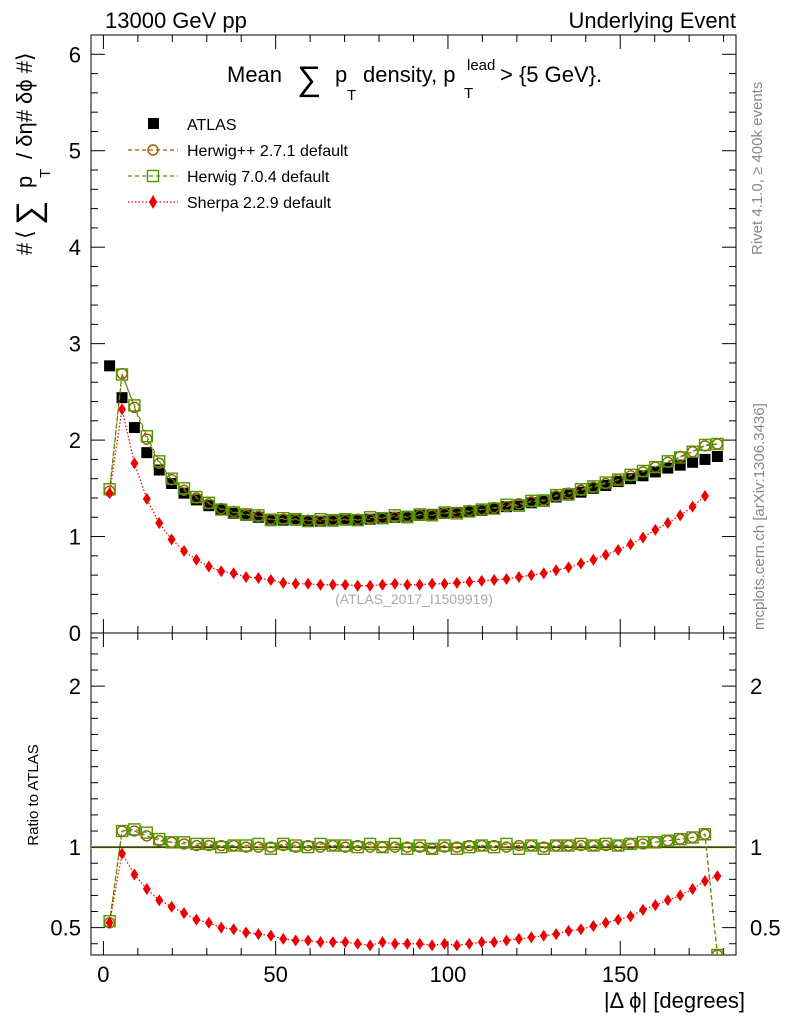 The height and width of the screenshot is (1024, 786). I want to click on y-tick-label: 5, so click(75, 151).